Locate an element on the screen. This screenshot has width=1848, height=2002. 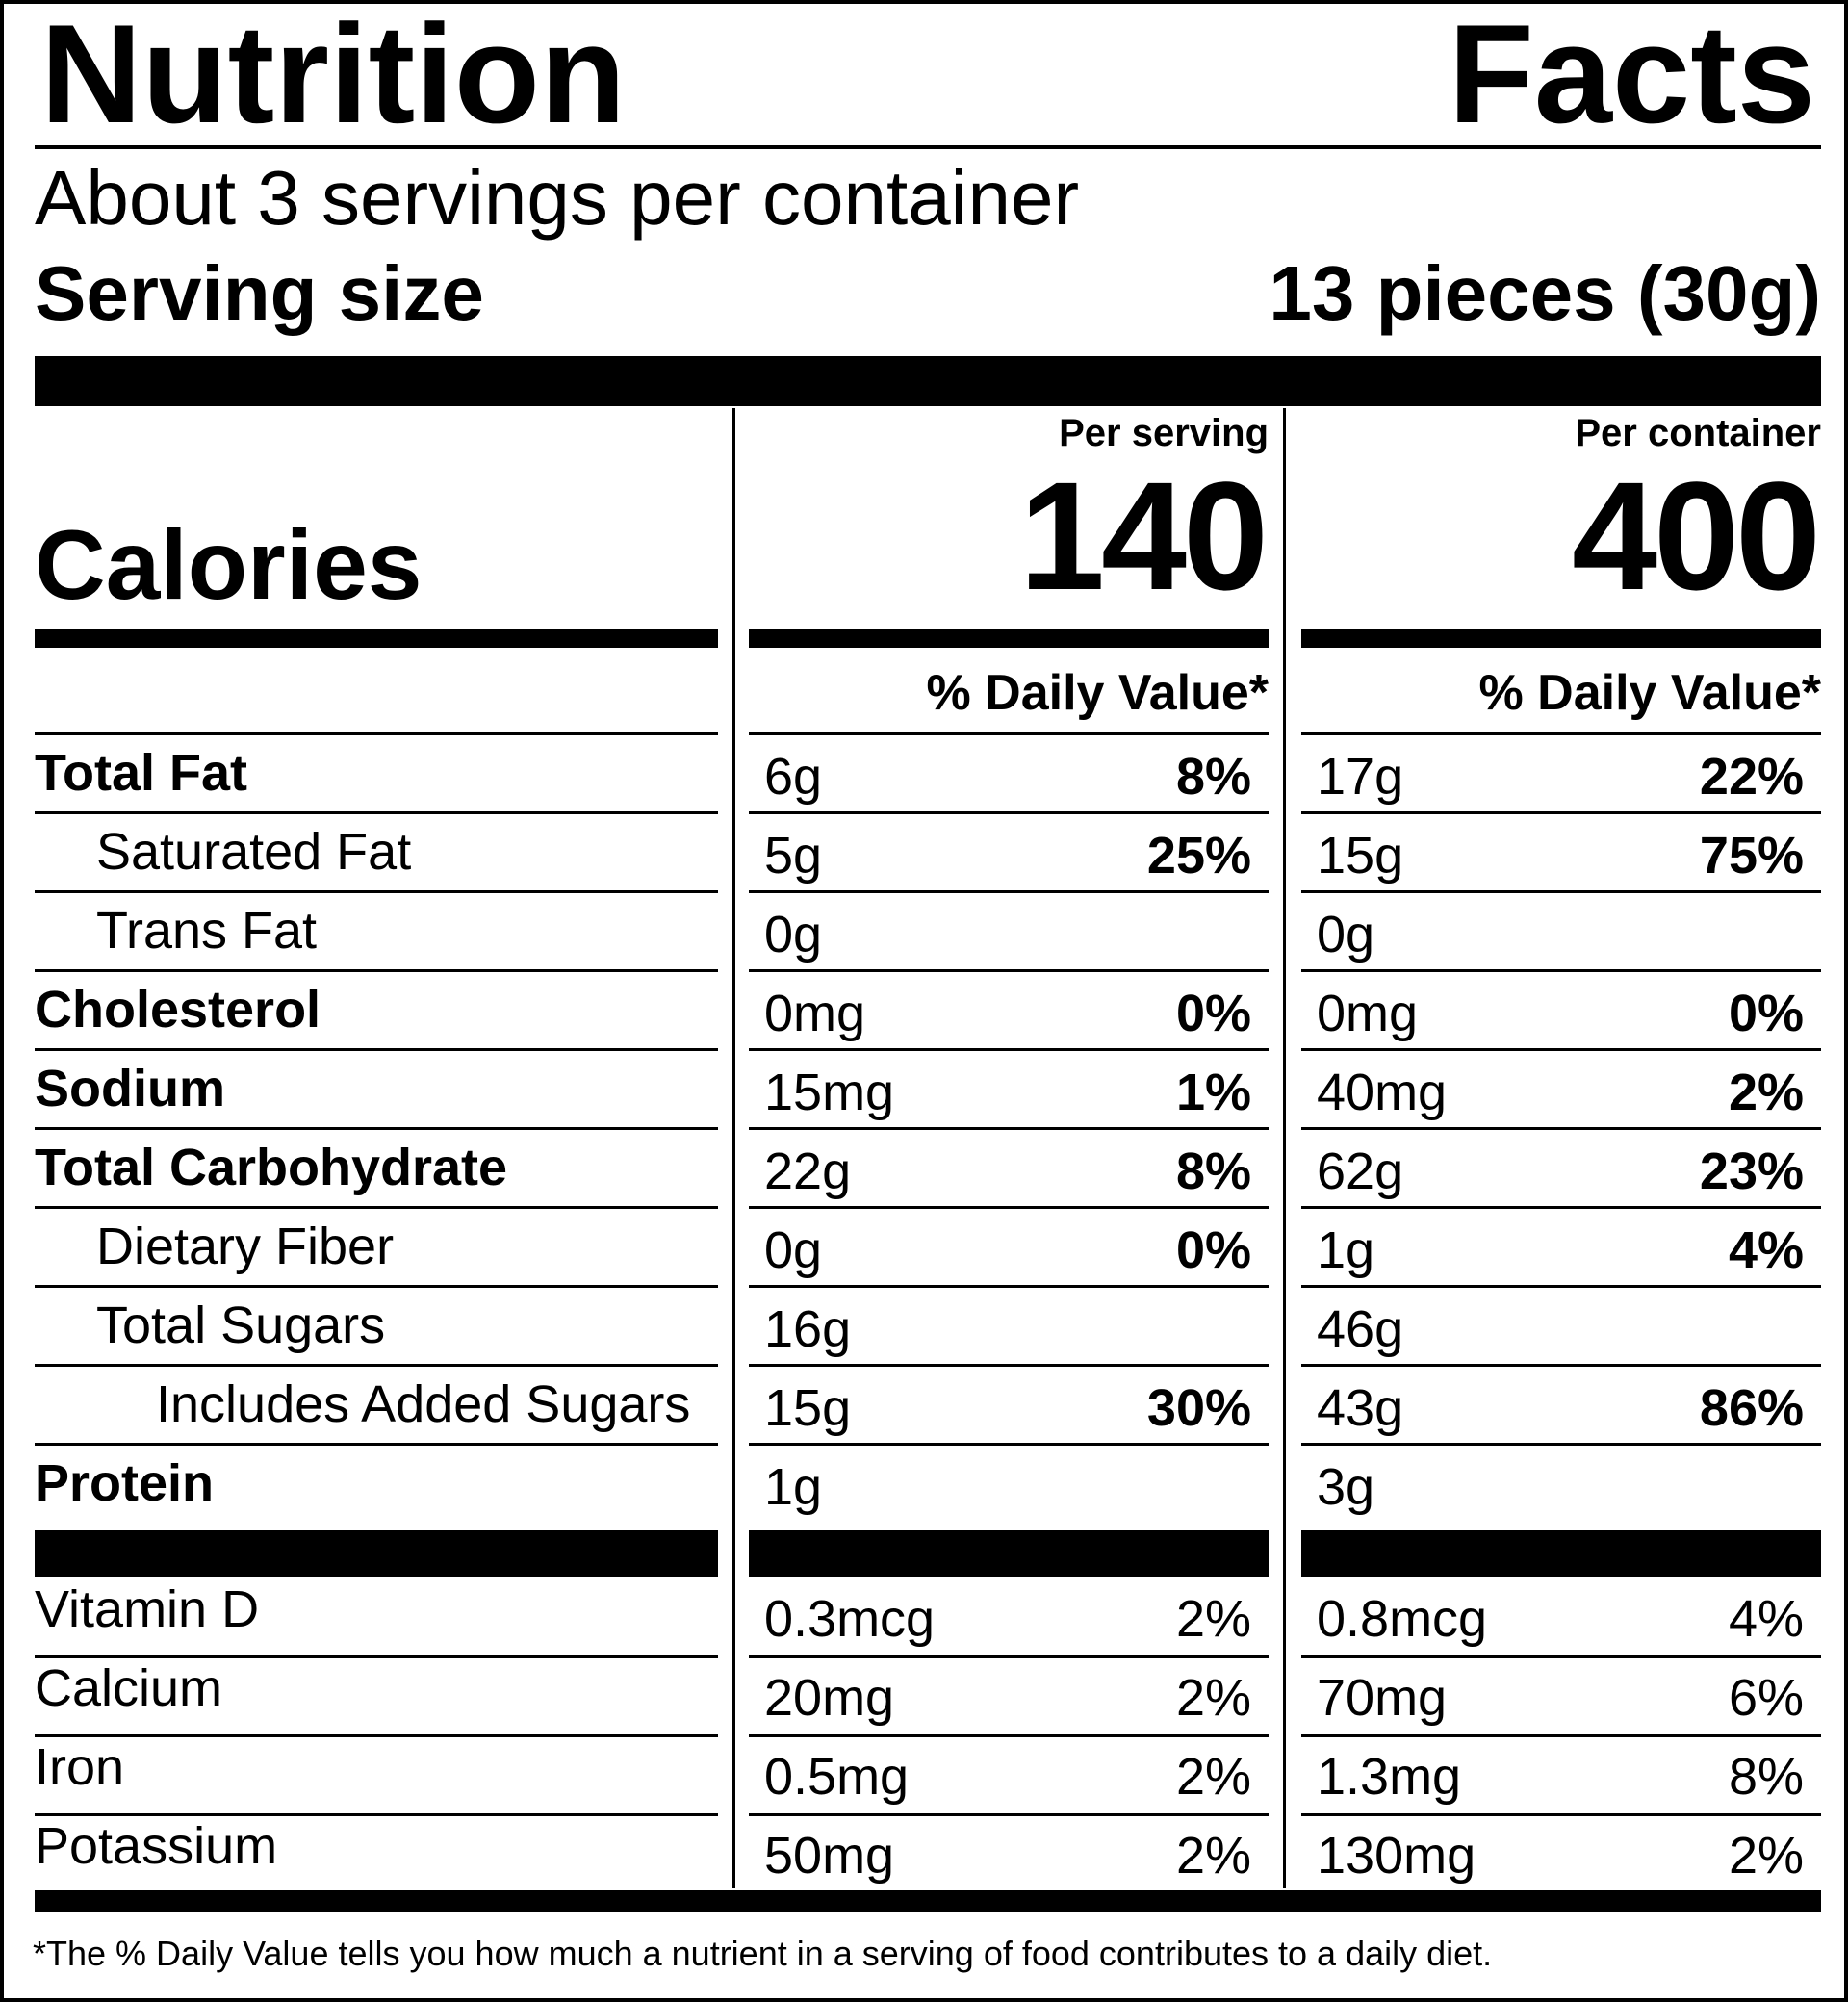
nutrient-label: Total Fat is located at coordinates (141, 773).